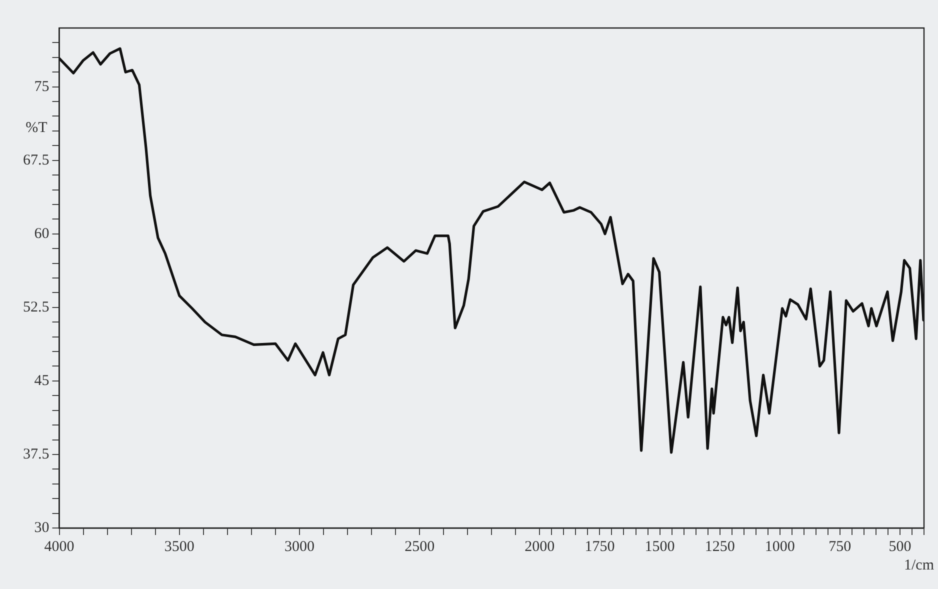 The image size is (938, 589). Describe the element at coordinates (900, 546) in the screenshot. I see `x-tick-label: 500` at that location.